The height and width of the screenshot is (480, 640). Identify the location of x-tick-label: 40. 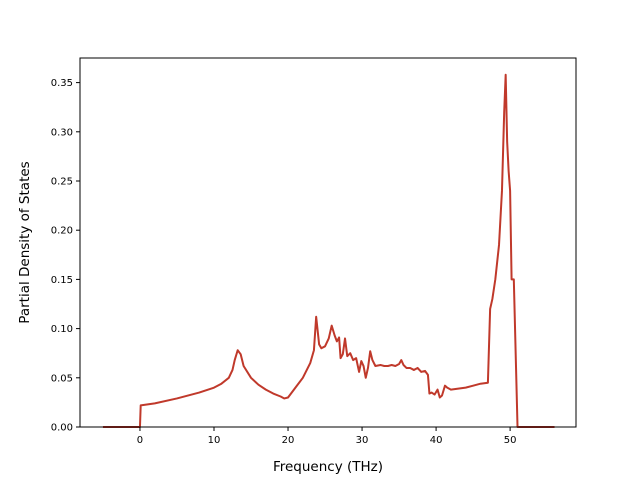
(436, 440).